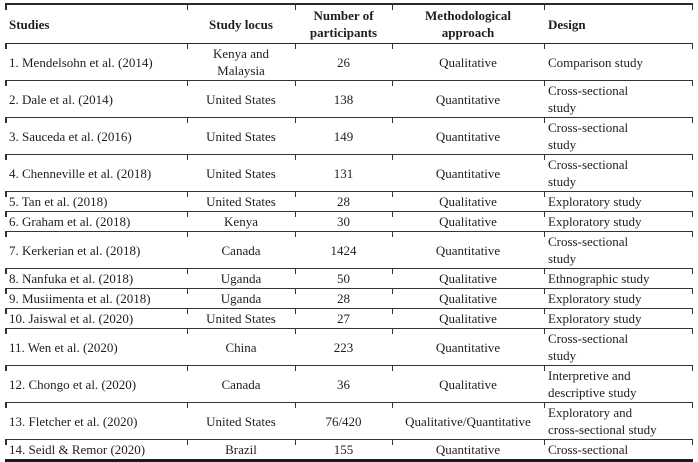 This screenshot has height=462, width=698. I want to click on study-cell: 9. Musiimenta et al. (2018), so click(96, 298).